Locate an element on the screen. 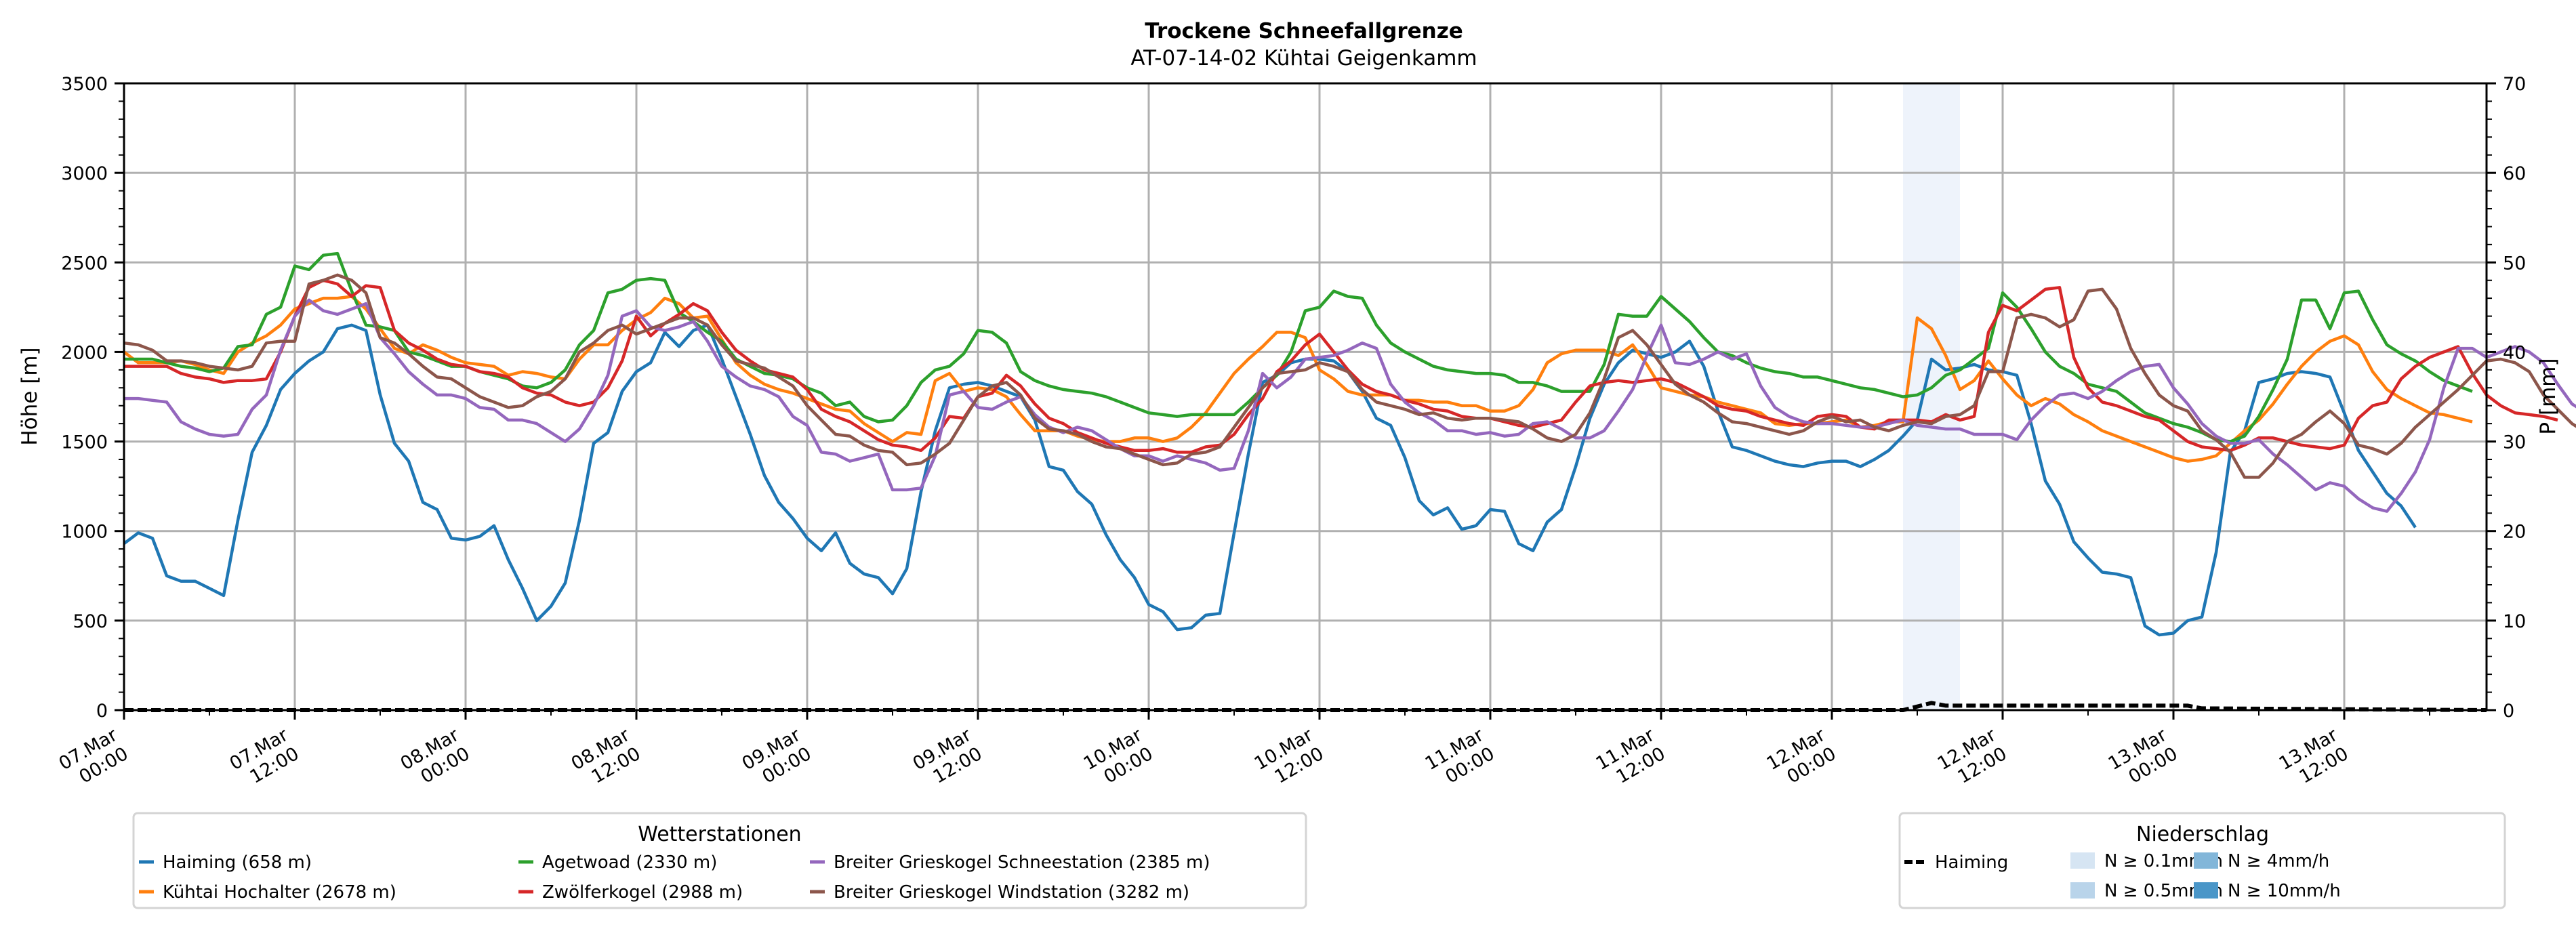 The image size is (2576, 929). y-tick-label: 3500 is located at coordinates (85, 84).